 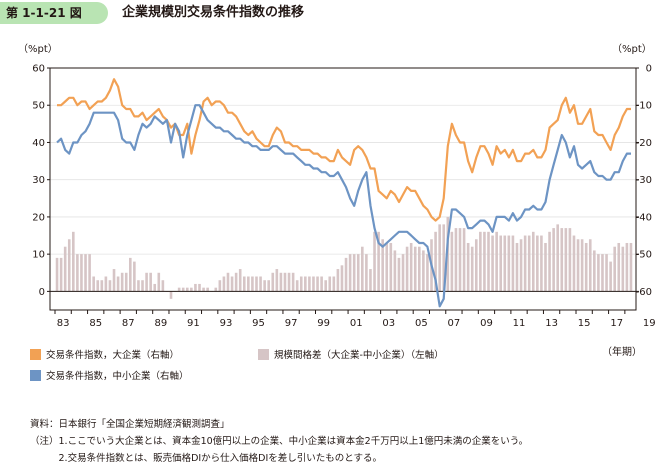 I want to click on x-tick-label: 89, so click(x=160, y=323).